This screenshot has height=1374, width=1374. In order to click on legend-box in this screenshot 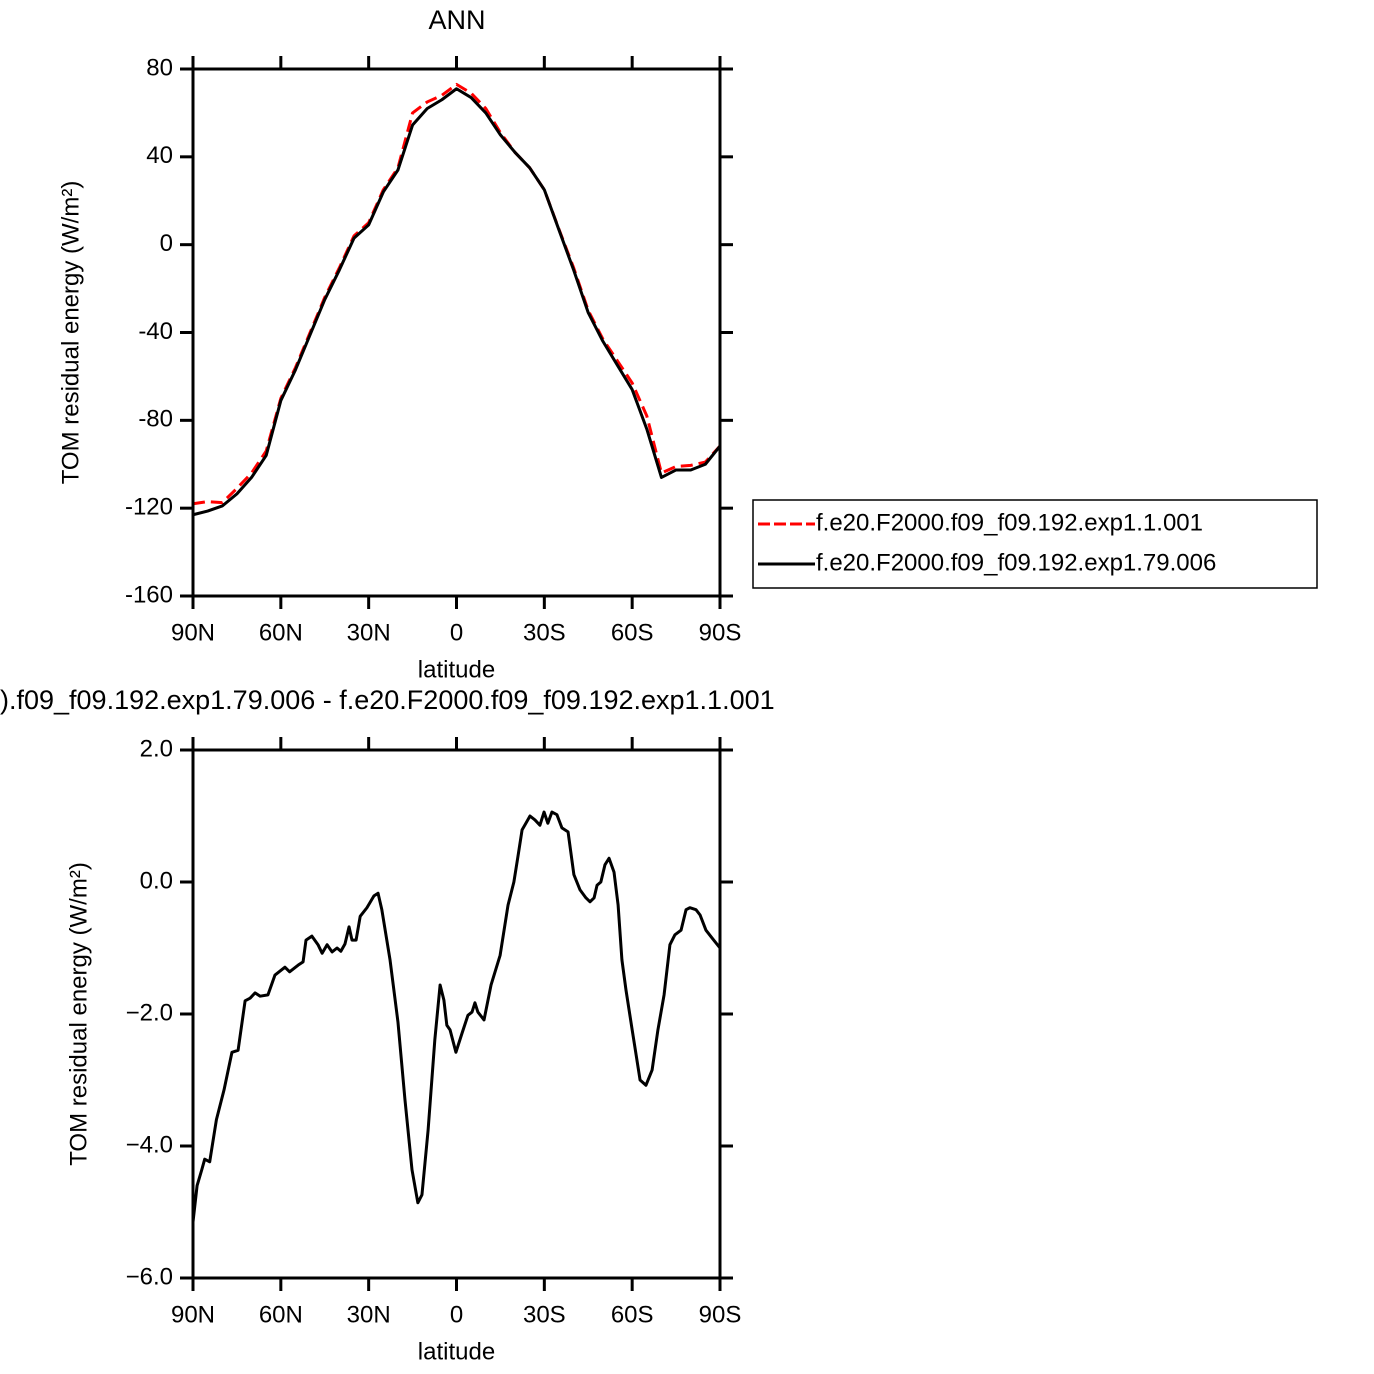, I will do `click(1035, 544)`.